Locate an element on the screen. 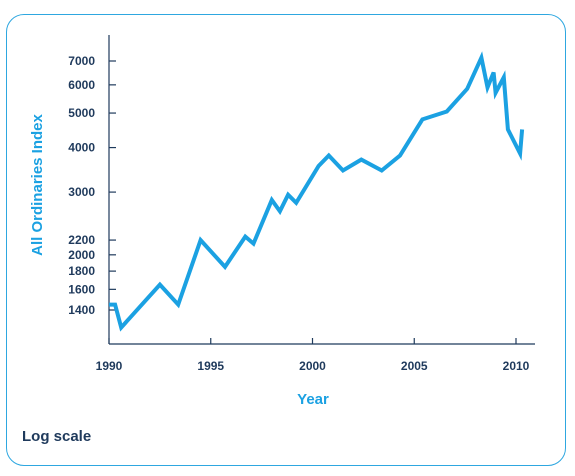 Image resolution: width=575 pixels, height=476 pixels. x-axis-ticks: 1990 1995 2000 2005 2010 is located at coordinates (313, 355).